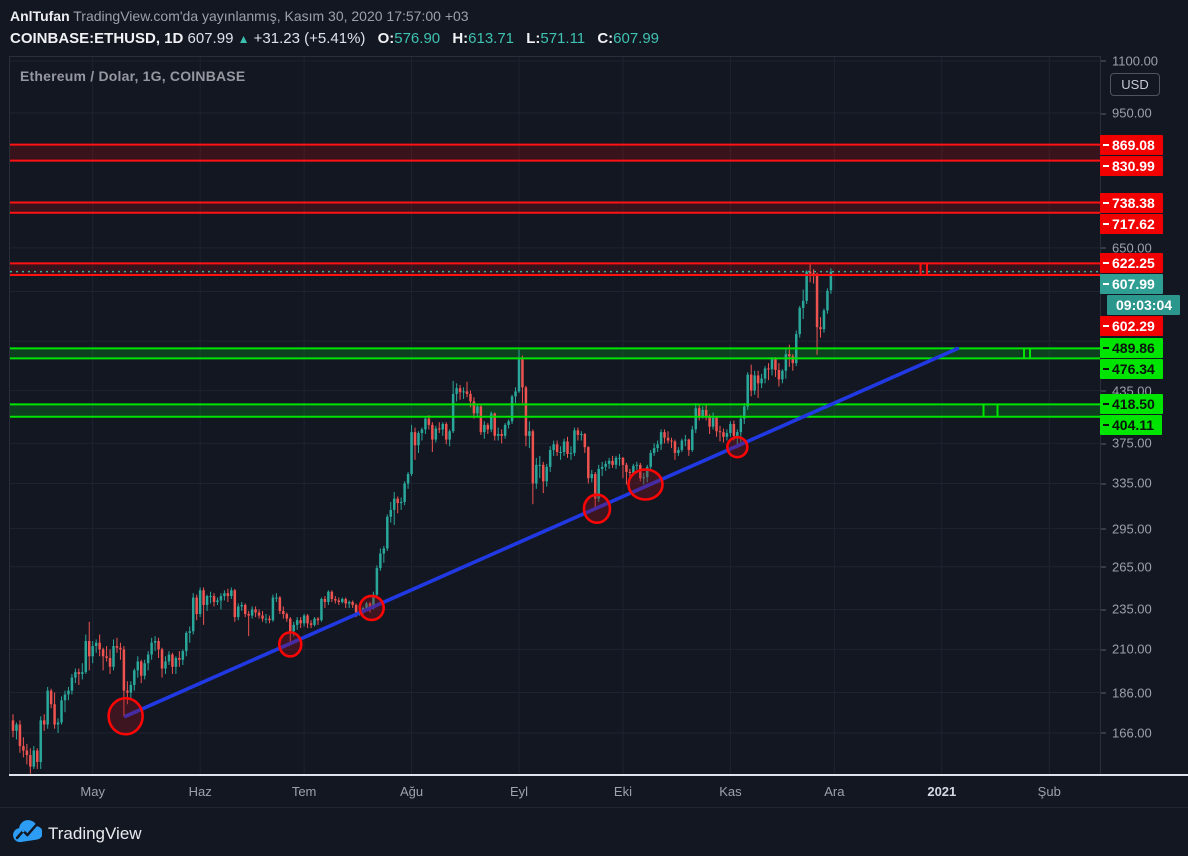 This screenshot has height=856, width=1188. I want to click on symbol-label: COINBASE:ETHUSD, 1D, so click(97, 38).